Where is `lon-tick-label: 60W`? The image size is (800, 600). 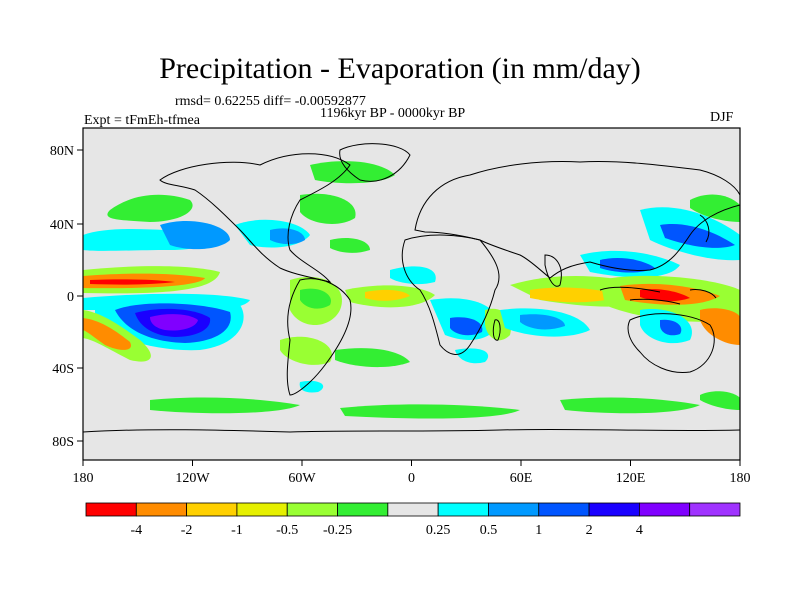 lon-tick-label: 60W is located at coordinates (302, 478).